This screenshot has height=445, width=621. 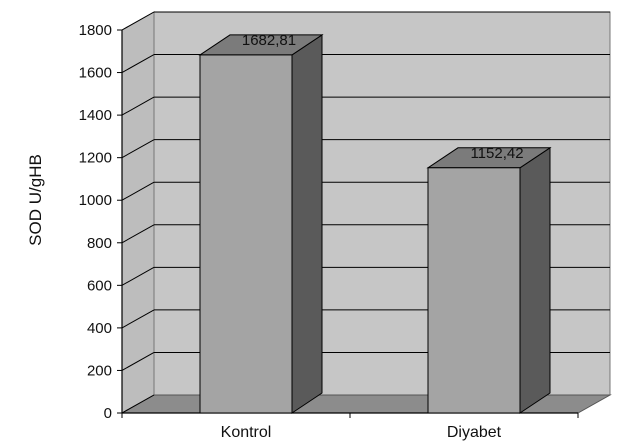 What do you see at coordinates (95, 30) in the screenshot?
I see `y-tick-label: 1800` at bounding box center [95, 30].